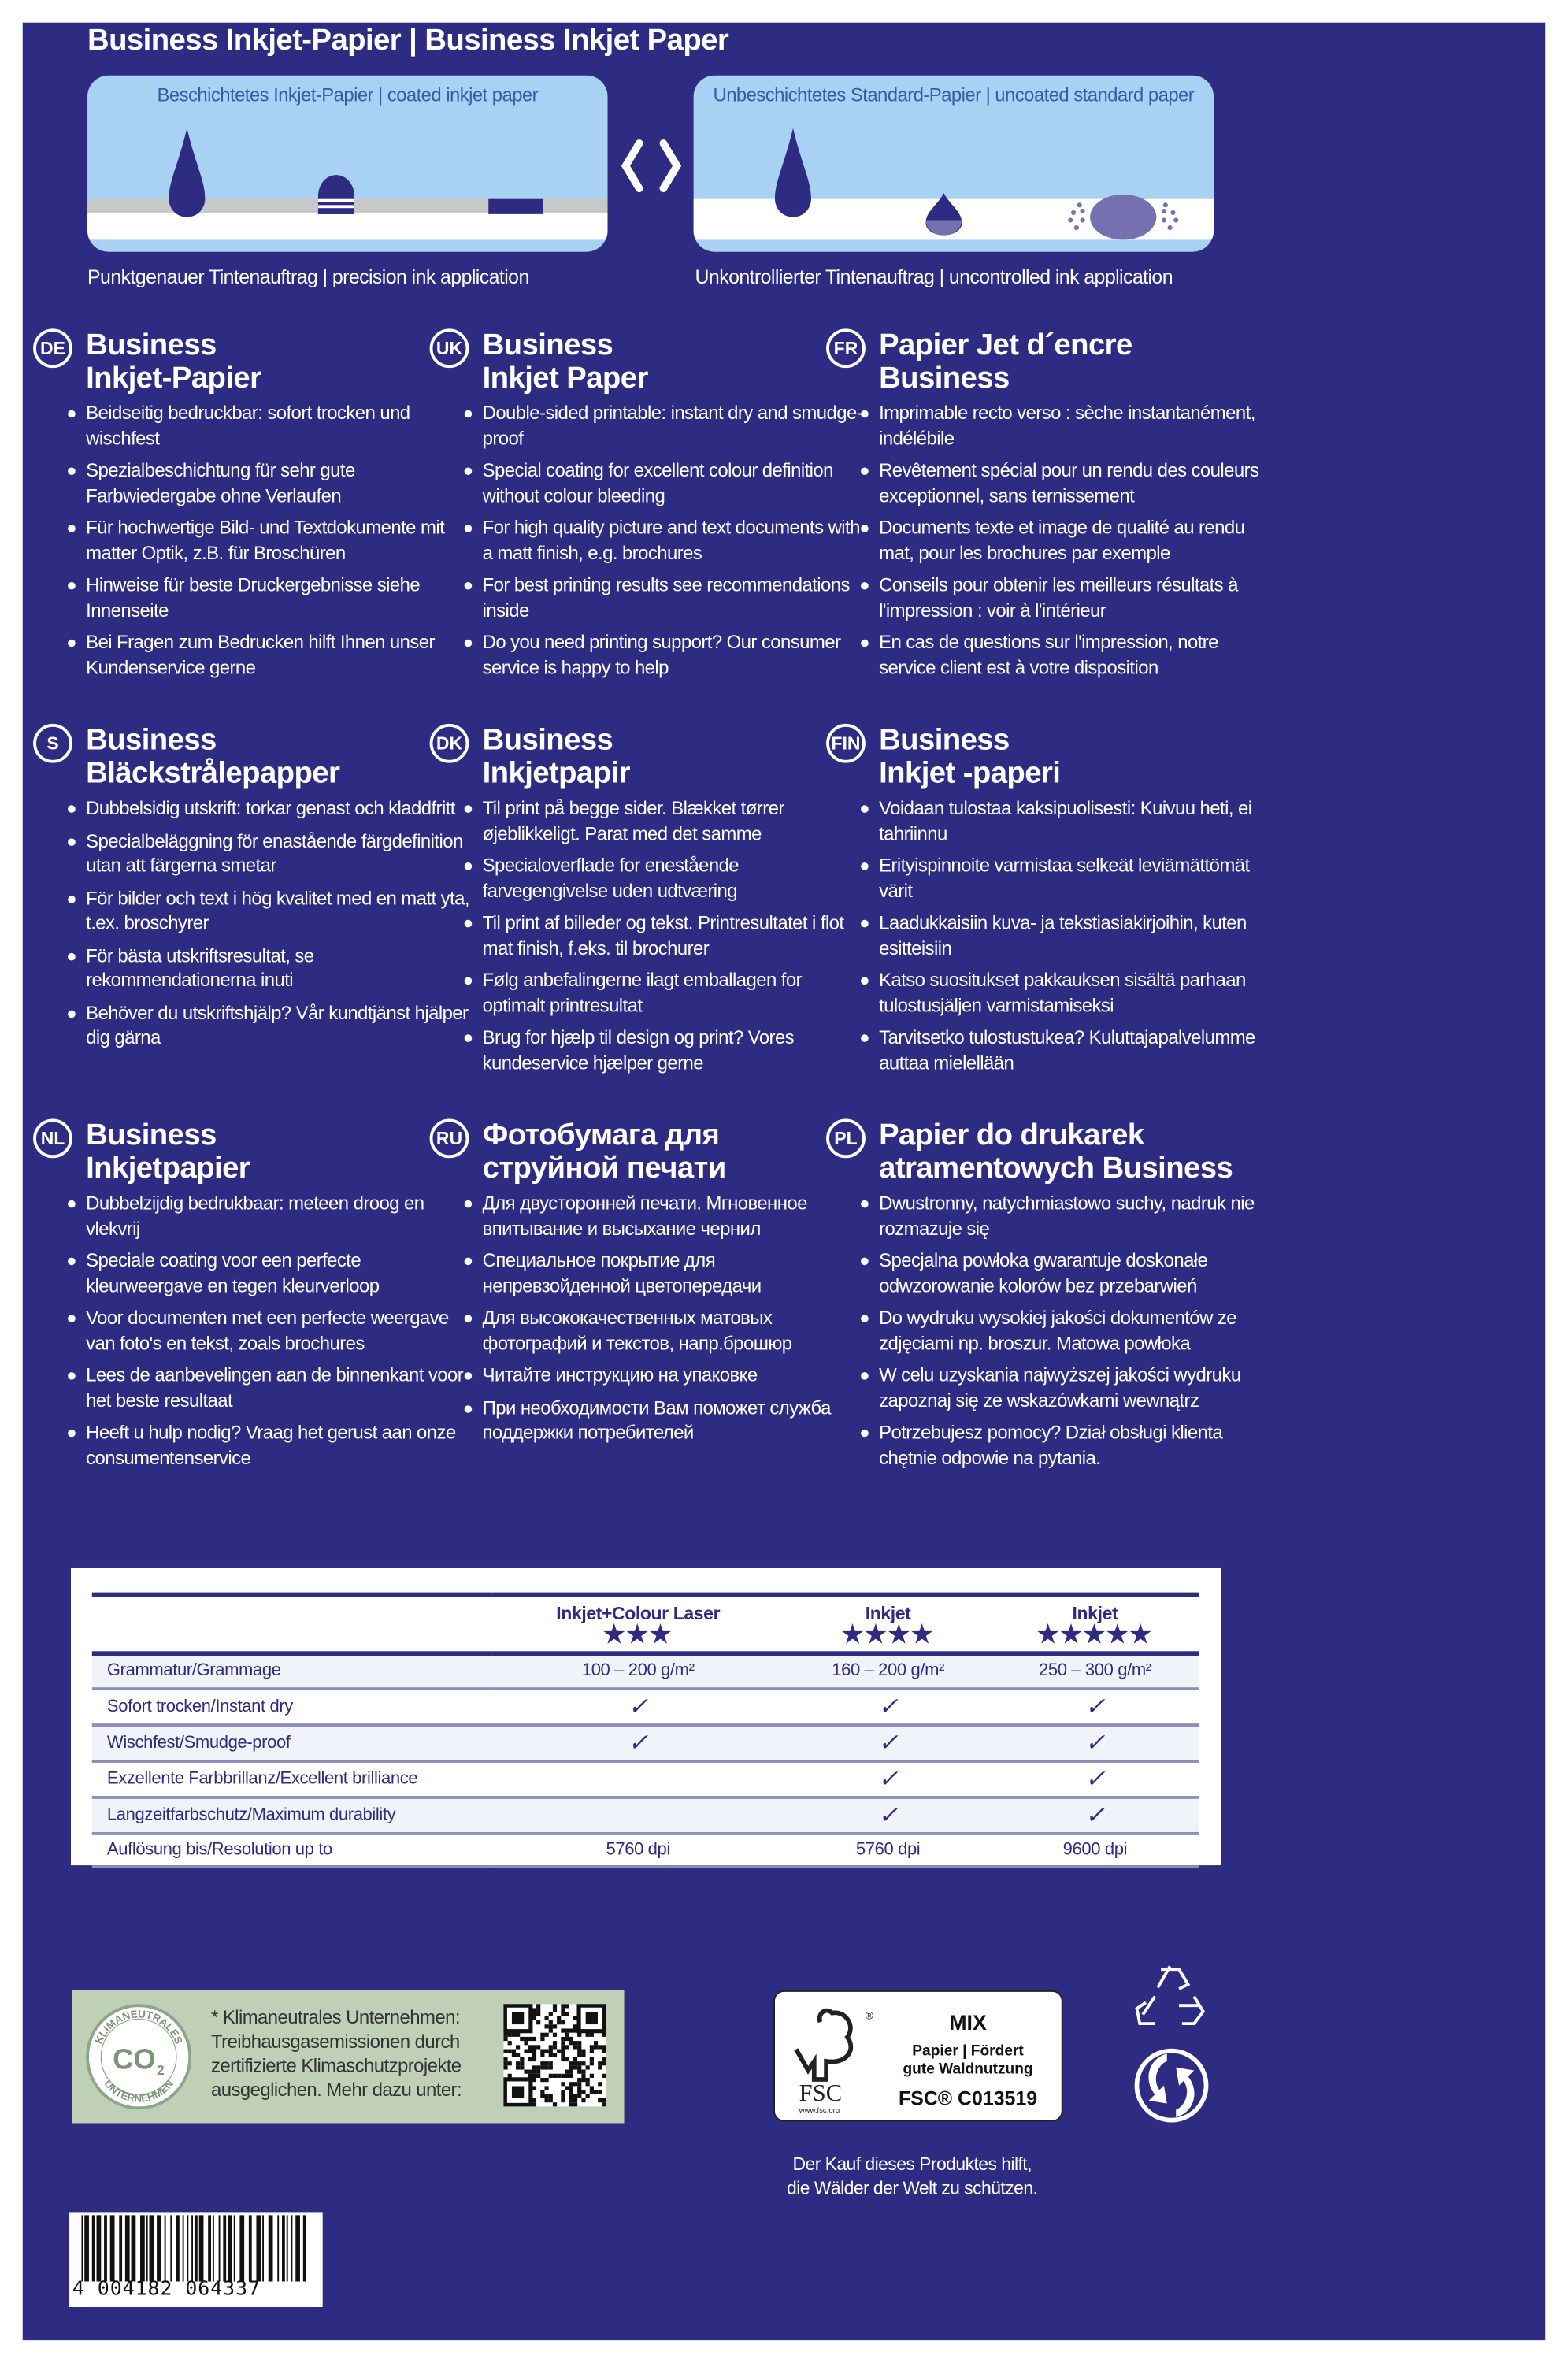 This screenshot has height=2363, width=1568. Describe the element at coordinates (291, 1850) in the screenshot. I see `row-label: Auflösung bis/Resolution up to` at that location.